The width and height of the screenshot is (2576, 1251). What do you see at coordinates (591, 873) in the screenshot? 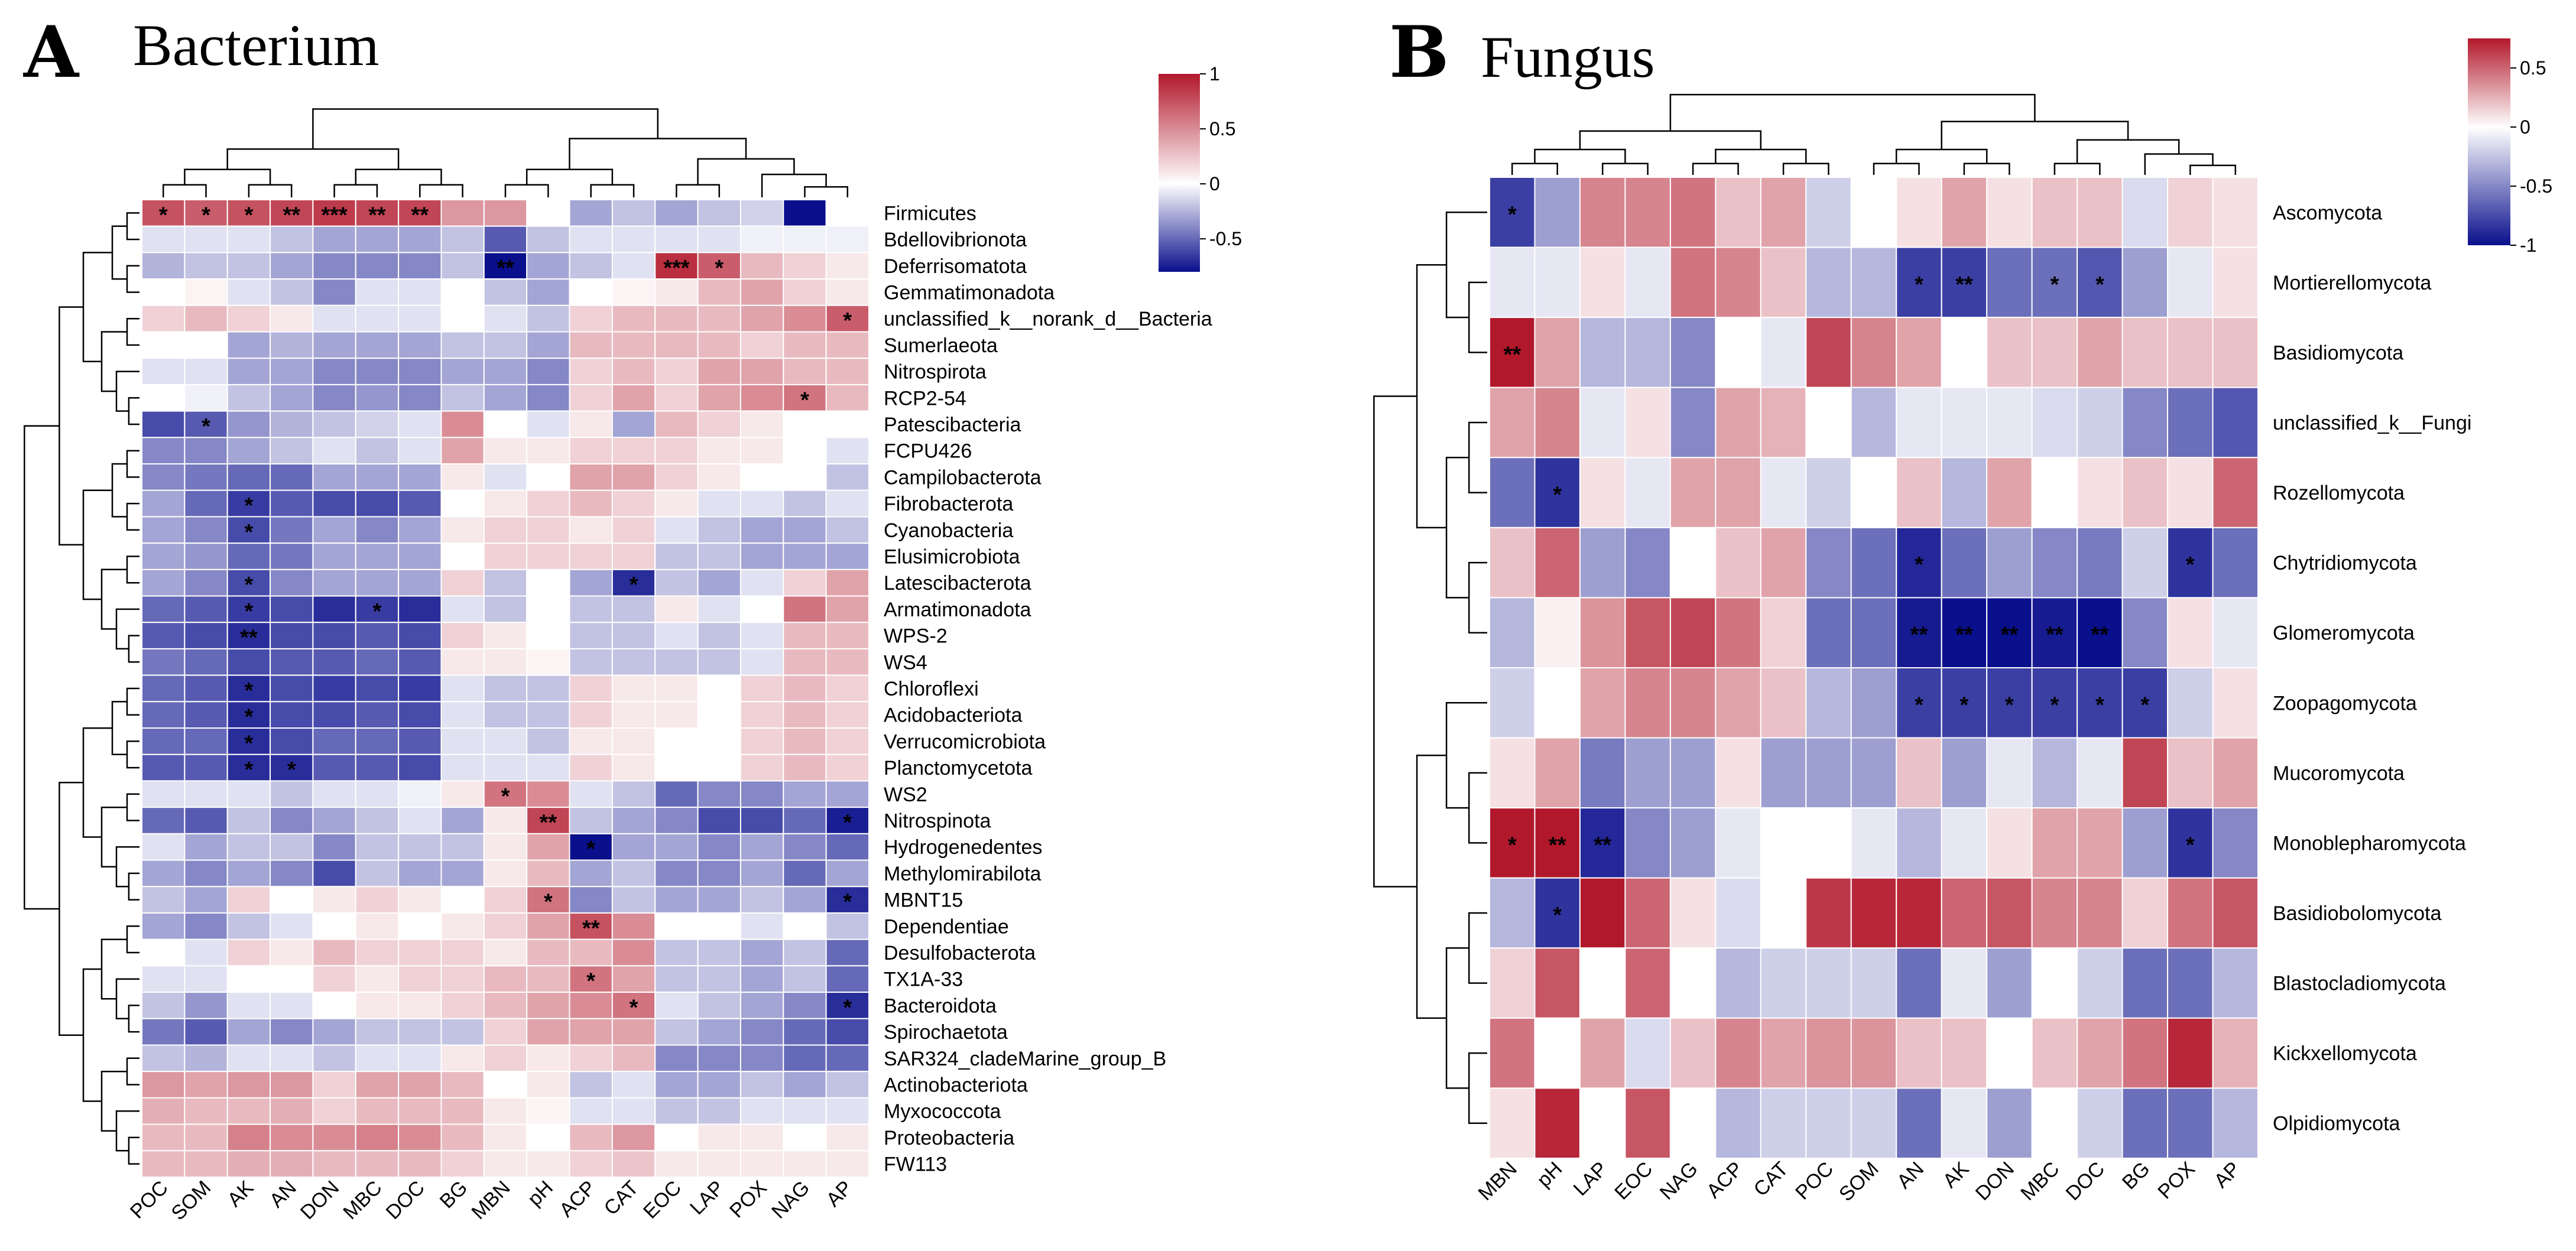
I see `heatmap-cell-methylomirabilota-acp` at bounding box center [591, 873].